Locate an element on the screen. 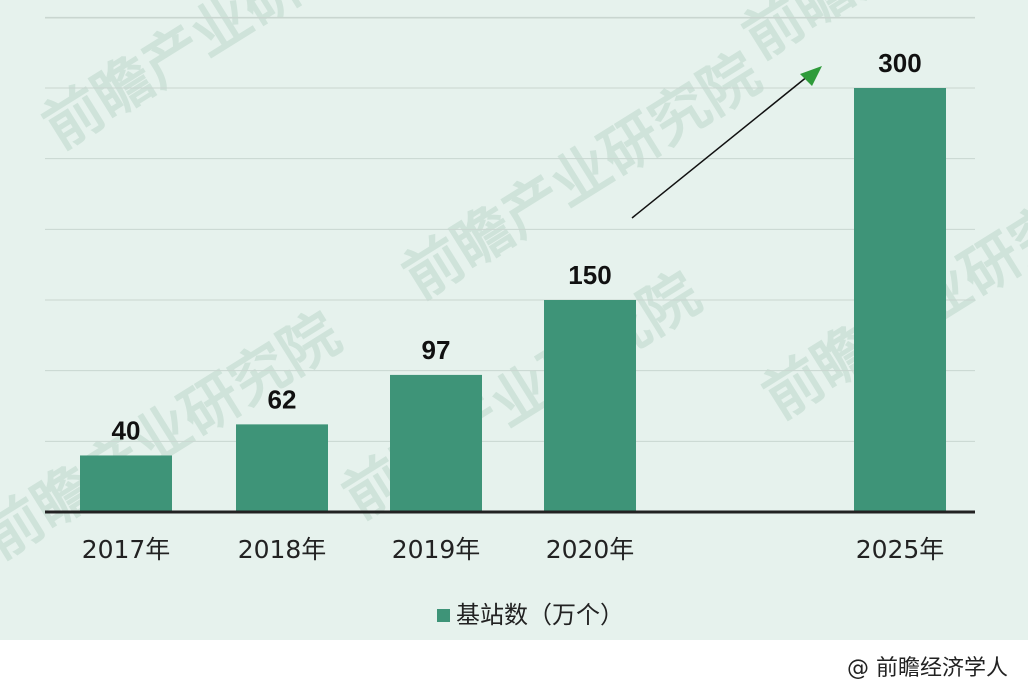  data-label: 150 is located at coordinates (589, 275).